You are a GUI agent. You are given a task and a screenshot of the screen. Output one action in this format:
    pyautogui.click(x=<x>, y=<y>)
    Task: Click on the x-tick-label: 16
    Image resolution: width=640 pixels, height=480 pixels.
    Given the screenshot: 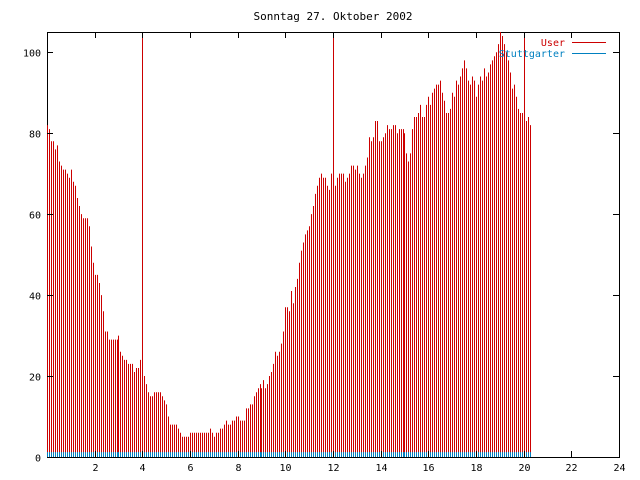 What is the action you would take?
    pyautogui.click(x=428, y=468)
    